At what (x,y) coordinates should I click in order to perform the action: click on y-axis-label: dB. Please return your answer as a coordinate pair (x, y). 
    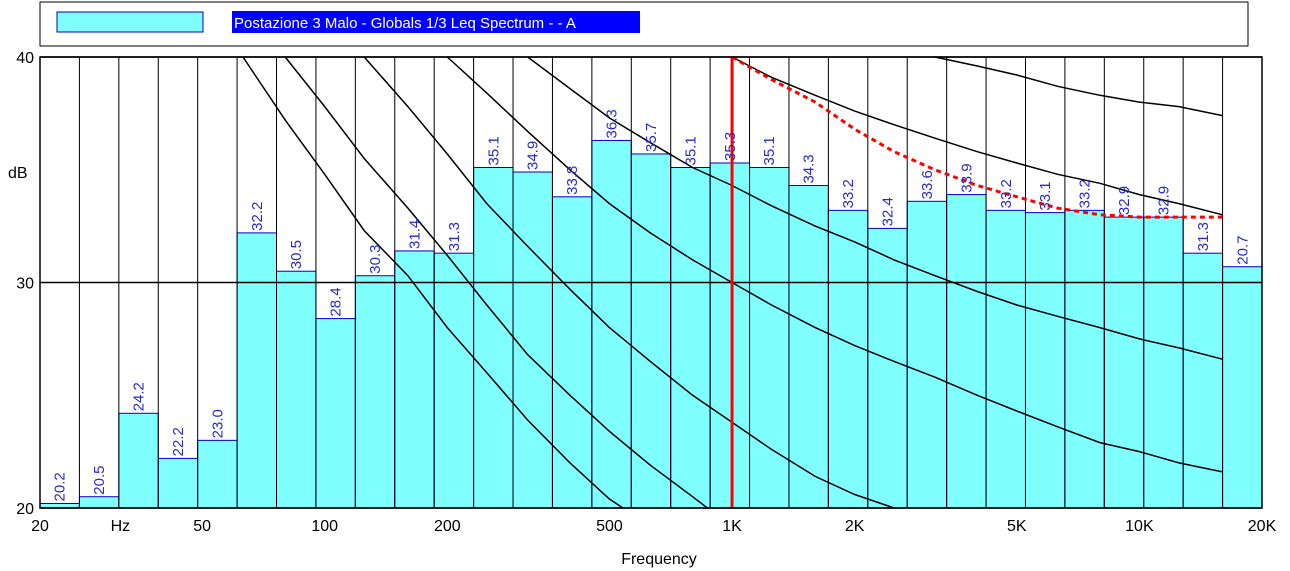
    Looking at the image, I should click on (18, 173).